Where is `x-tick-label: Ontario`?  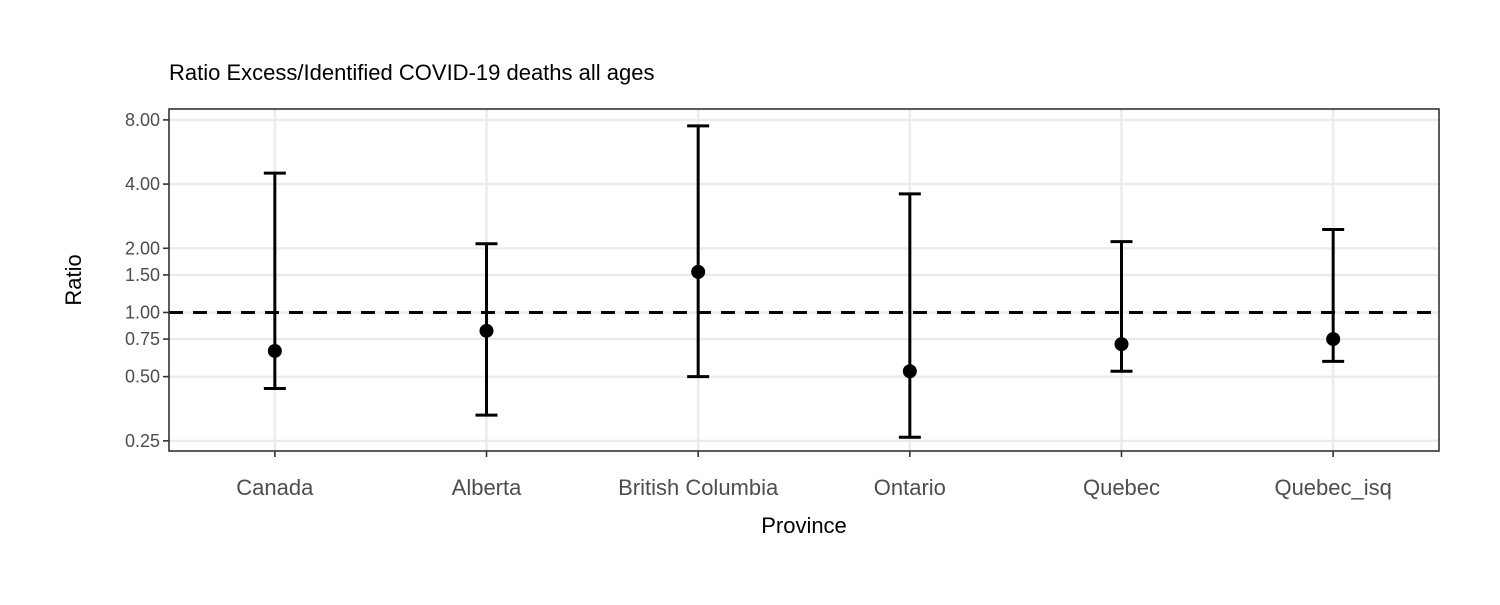 x-tick-label: Ontario is located at coordinates (910, 487).